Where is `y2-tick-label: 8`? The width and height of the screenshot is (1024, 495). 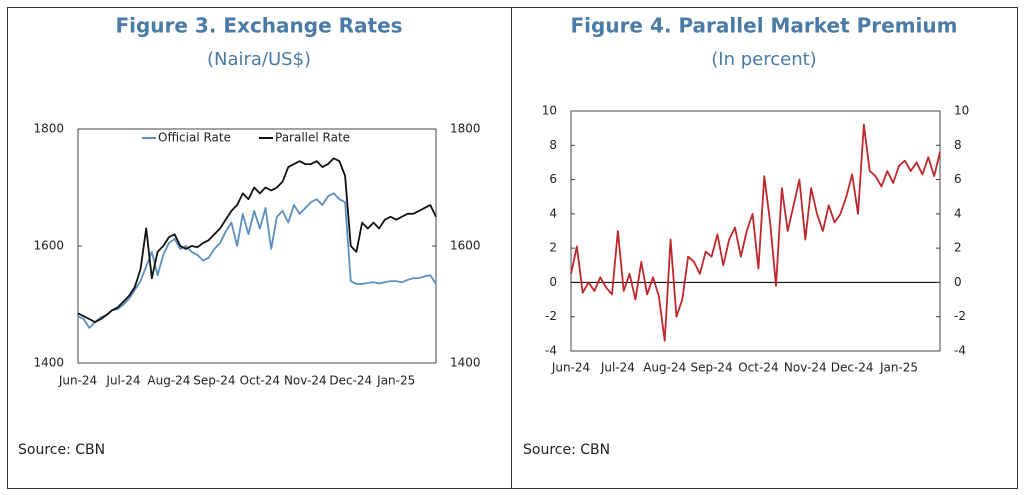 y2-tick-label: 8 is located at coordinates (958, 145).